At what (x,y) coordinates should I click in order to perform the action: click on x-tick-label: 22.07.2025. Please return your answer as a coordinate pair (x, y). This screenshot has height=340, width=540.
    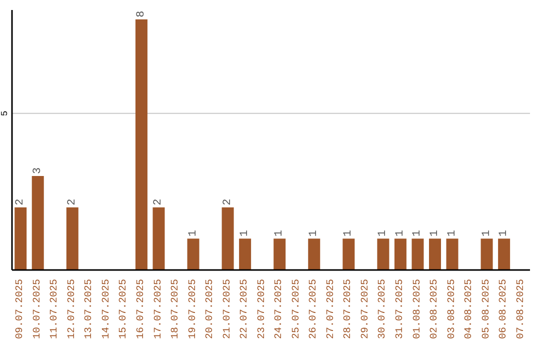
    Looking at the image, I should click on (245, 309).